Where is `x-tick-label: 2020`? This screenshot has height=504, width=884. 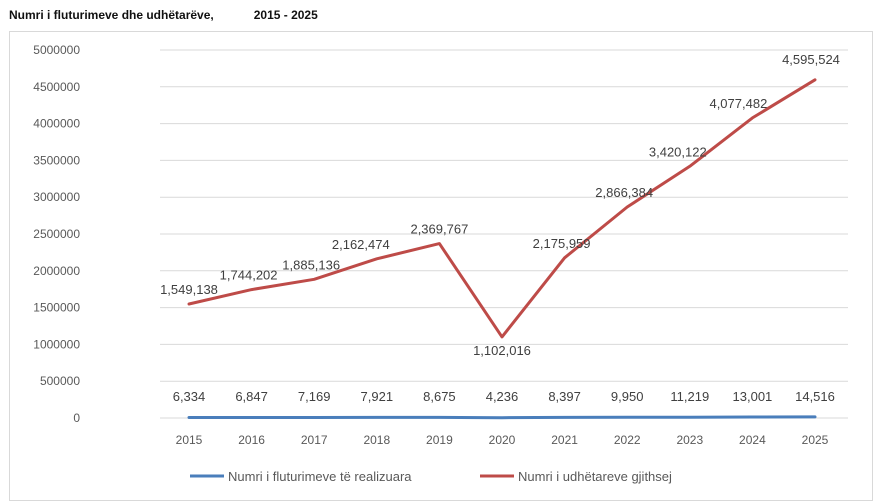
x-tick-label: 2020 is located at coordinates (502, 440).